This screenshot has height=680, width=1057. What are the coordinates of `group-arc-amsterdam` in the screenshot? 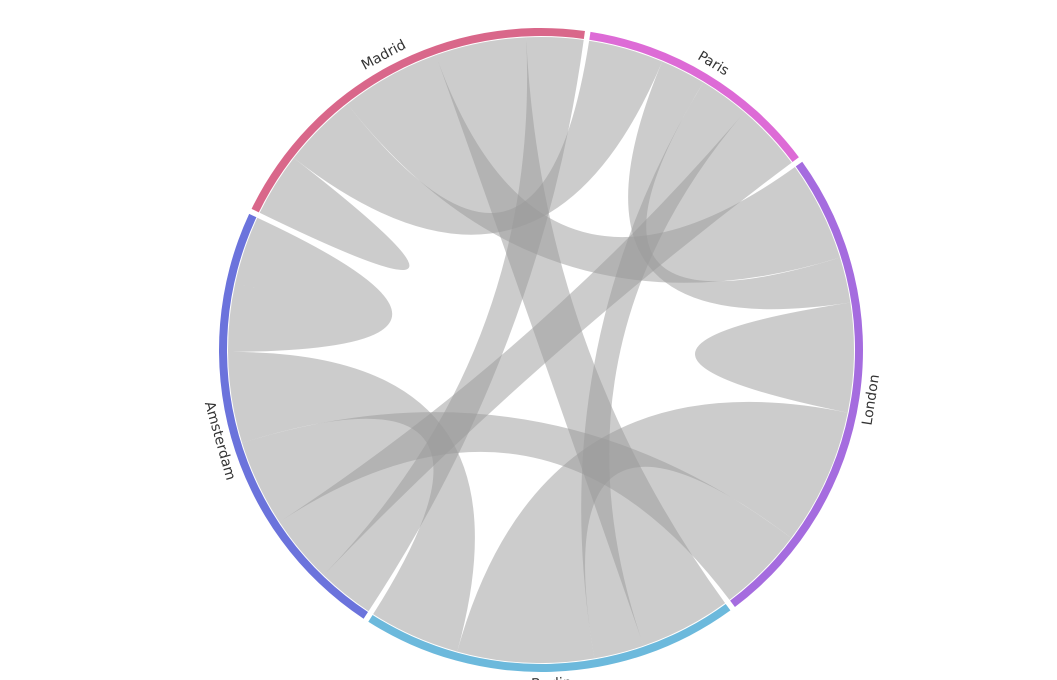 It's located at (293, 416).